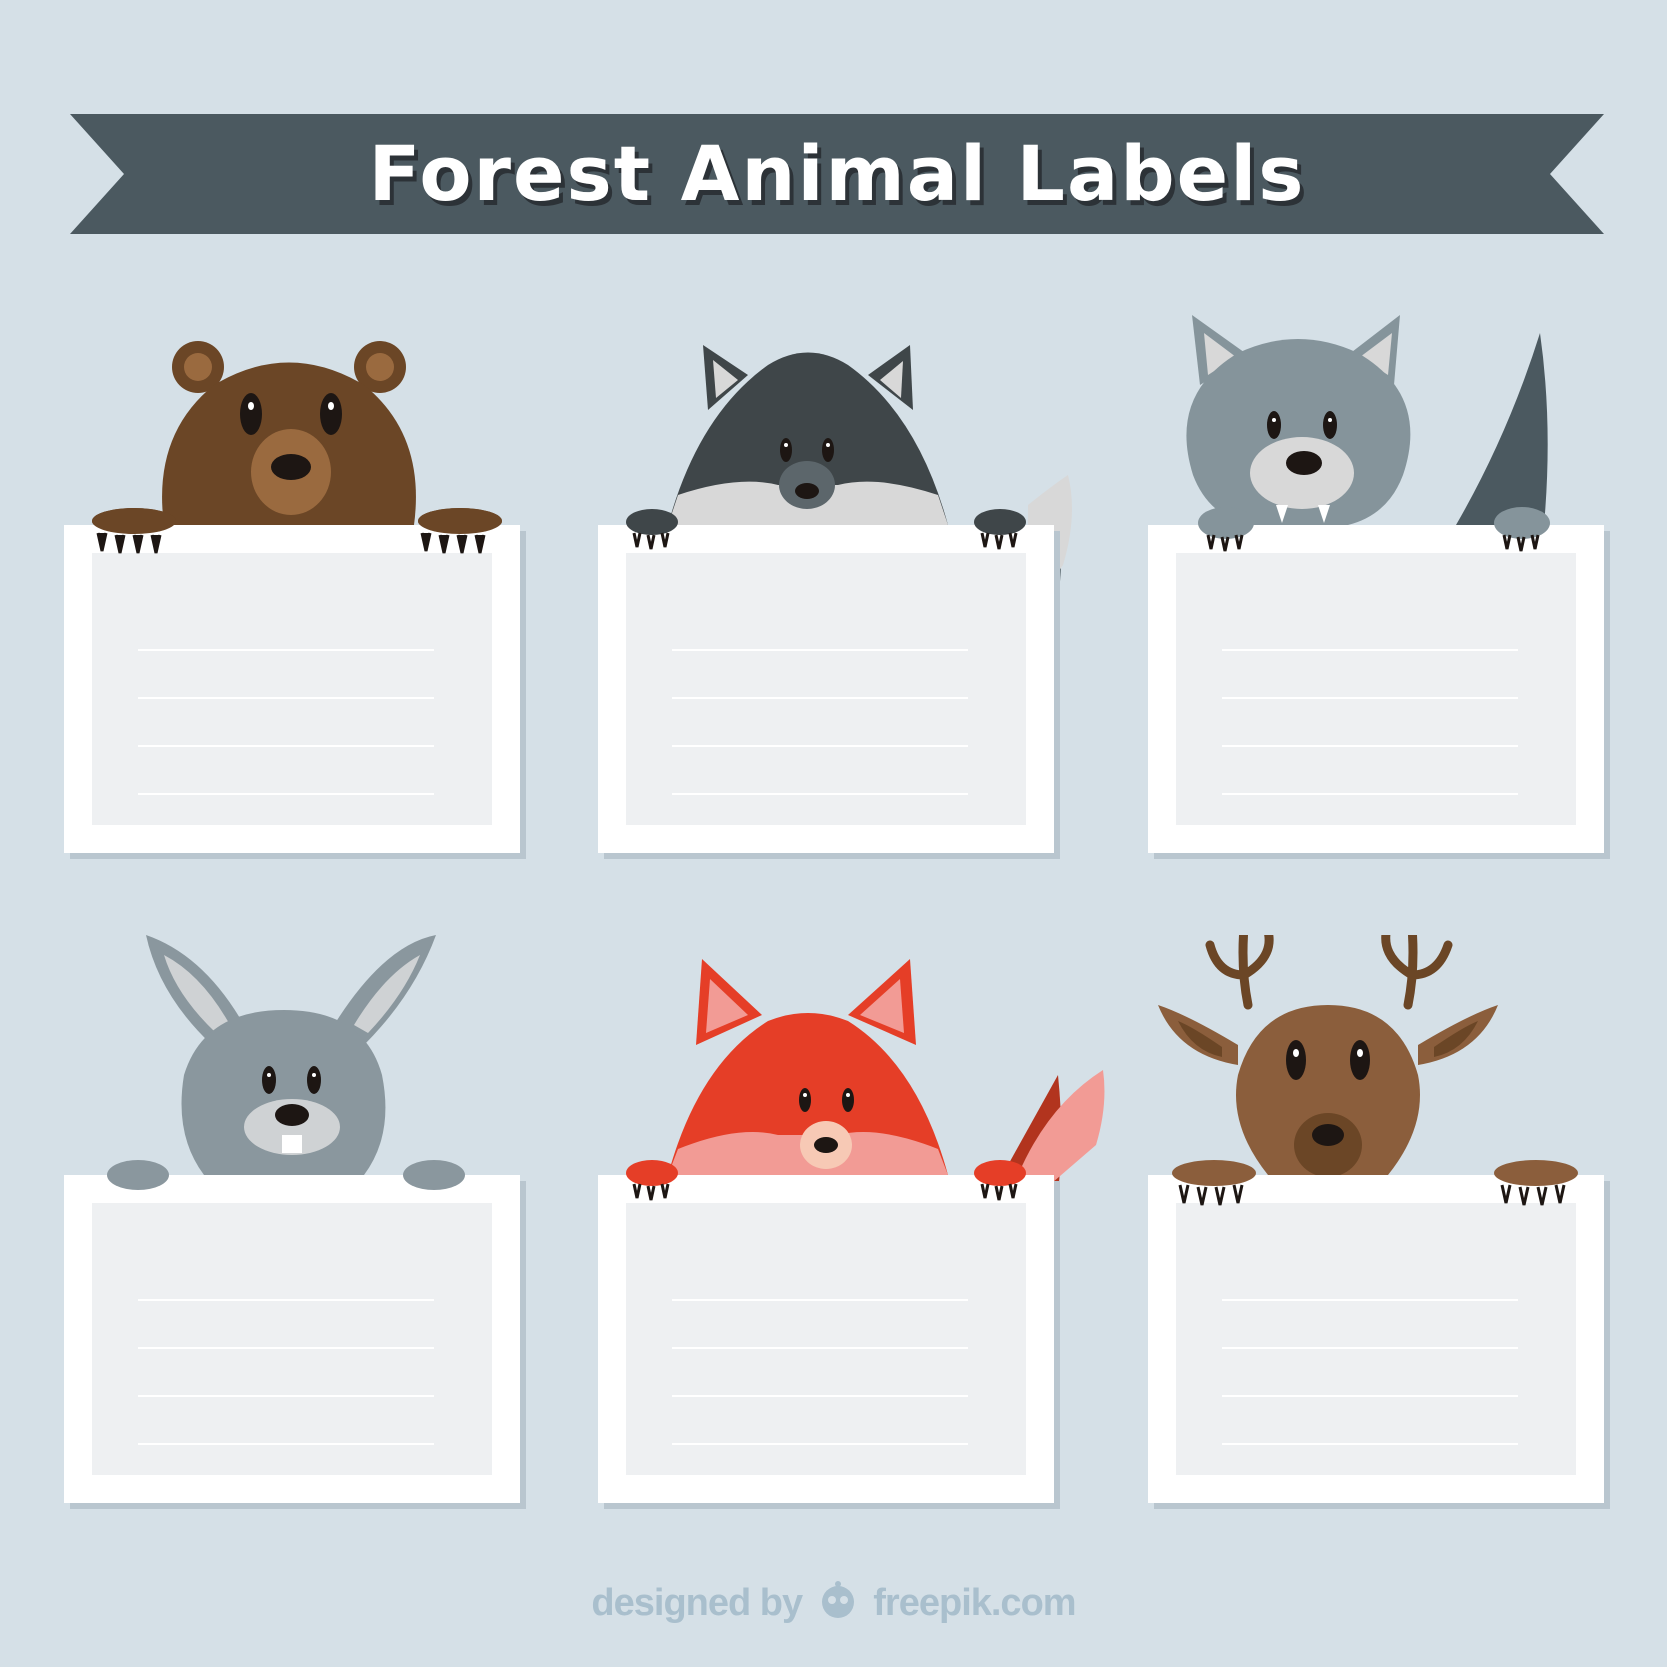 The image size is (1667, 1667). What do you see at coordinates (838, 1605) in the screenshot?
I see `freepik-logo-icon` at bounding box center [838, 1605].